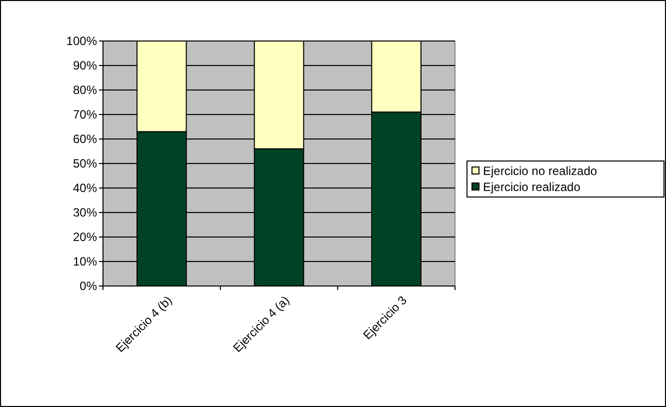 The image size is (666, 407). I want to click on y-tick-label: 90%, so click(85, 65).